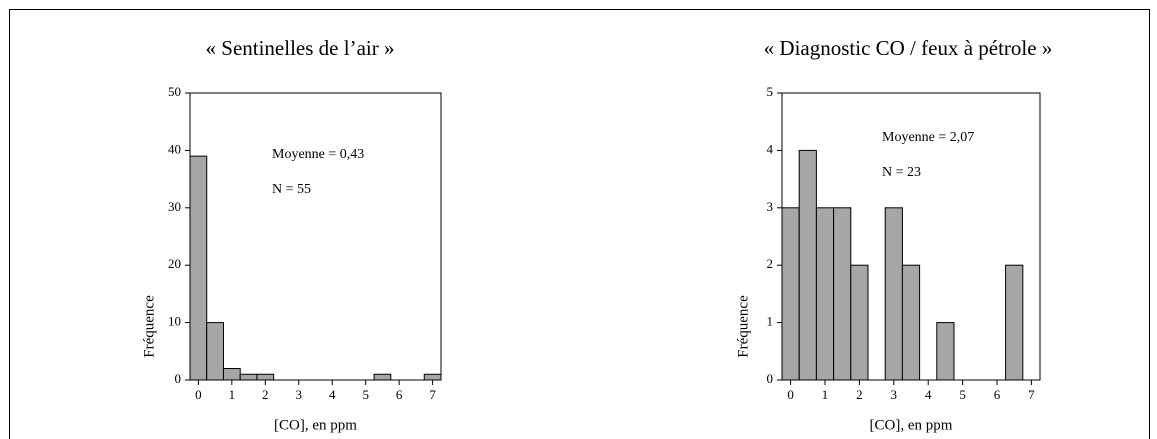 Image resolution: width=1157 pixels, height=439 pixels. What do you see at coordinates (770, 206) in the screenshot?
I see `y-tick-label: 3` at bounding box center [770, 206].